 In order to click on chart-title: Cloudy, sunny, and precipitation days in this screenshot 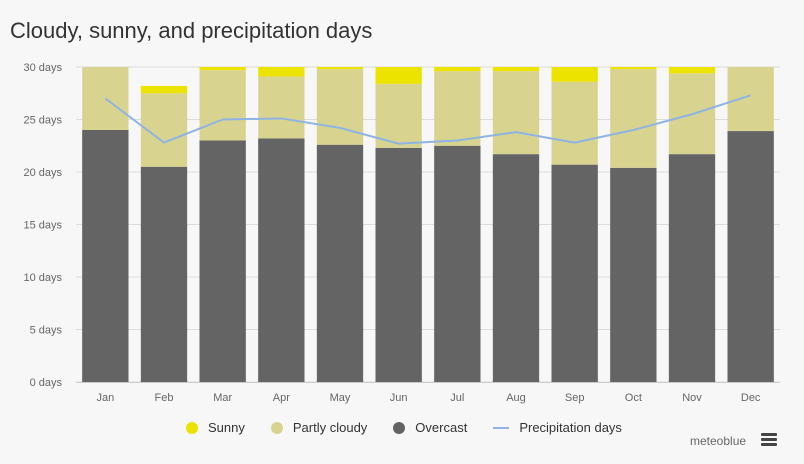, I will do `click(191, 30)`.